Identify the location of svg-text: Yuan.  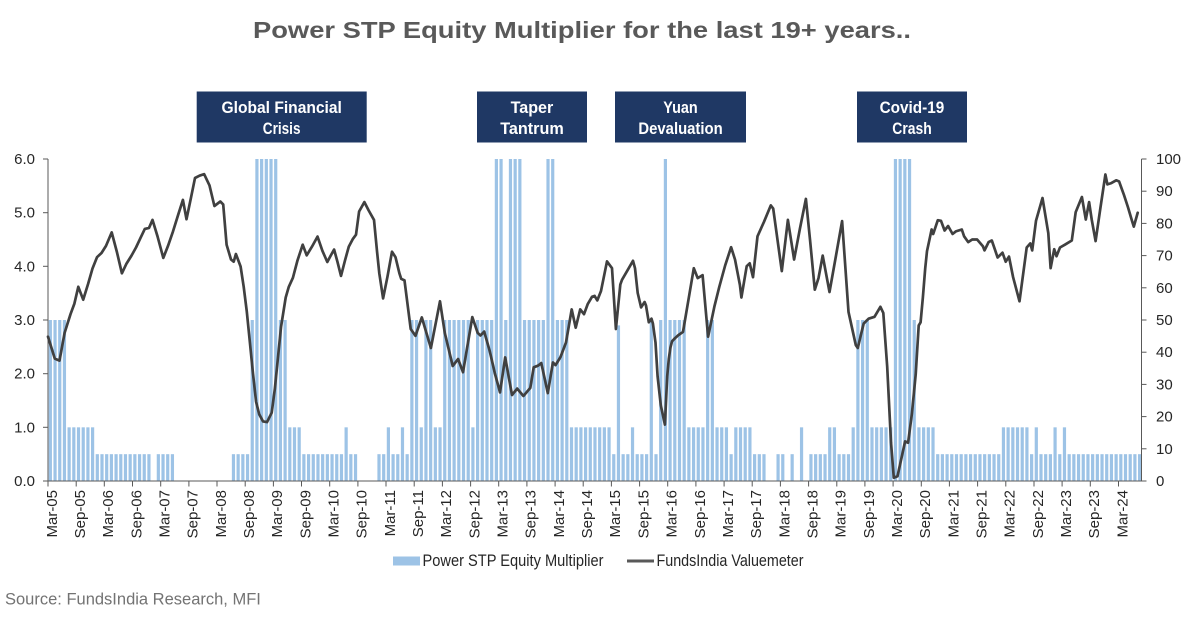
(680, 108).